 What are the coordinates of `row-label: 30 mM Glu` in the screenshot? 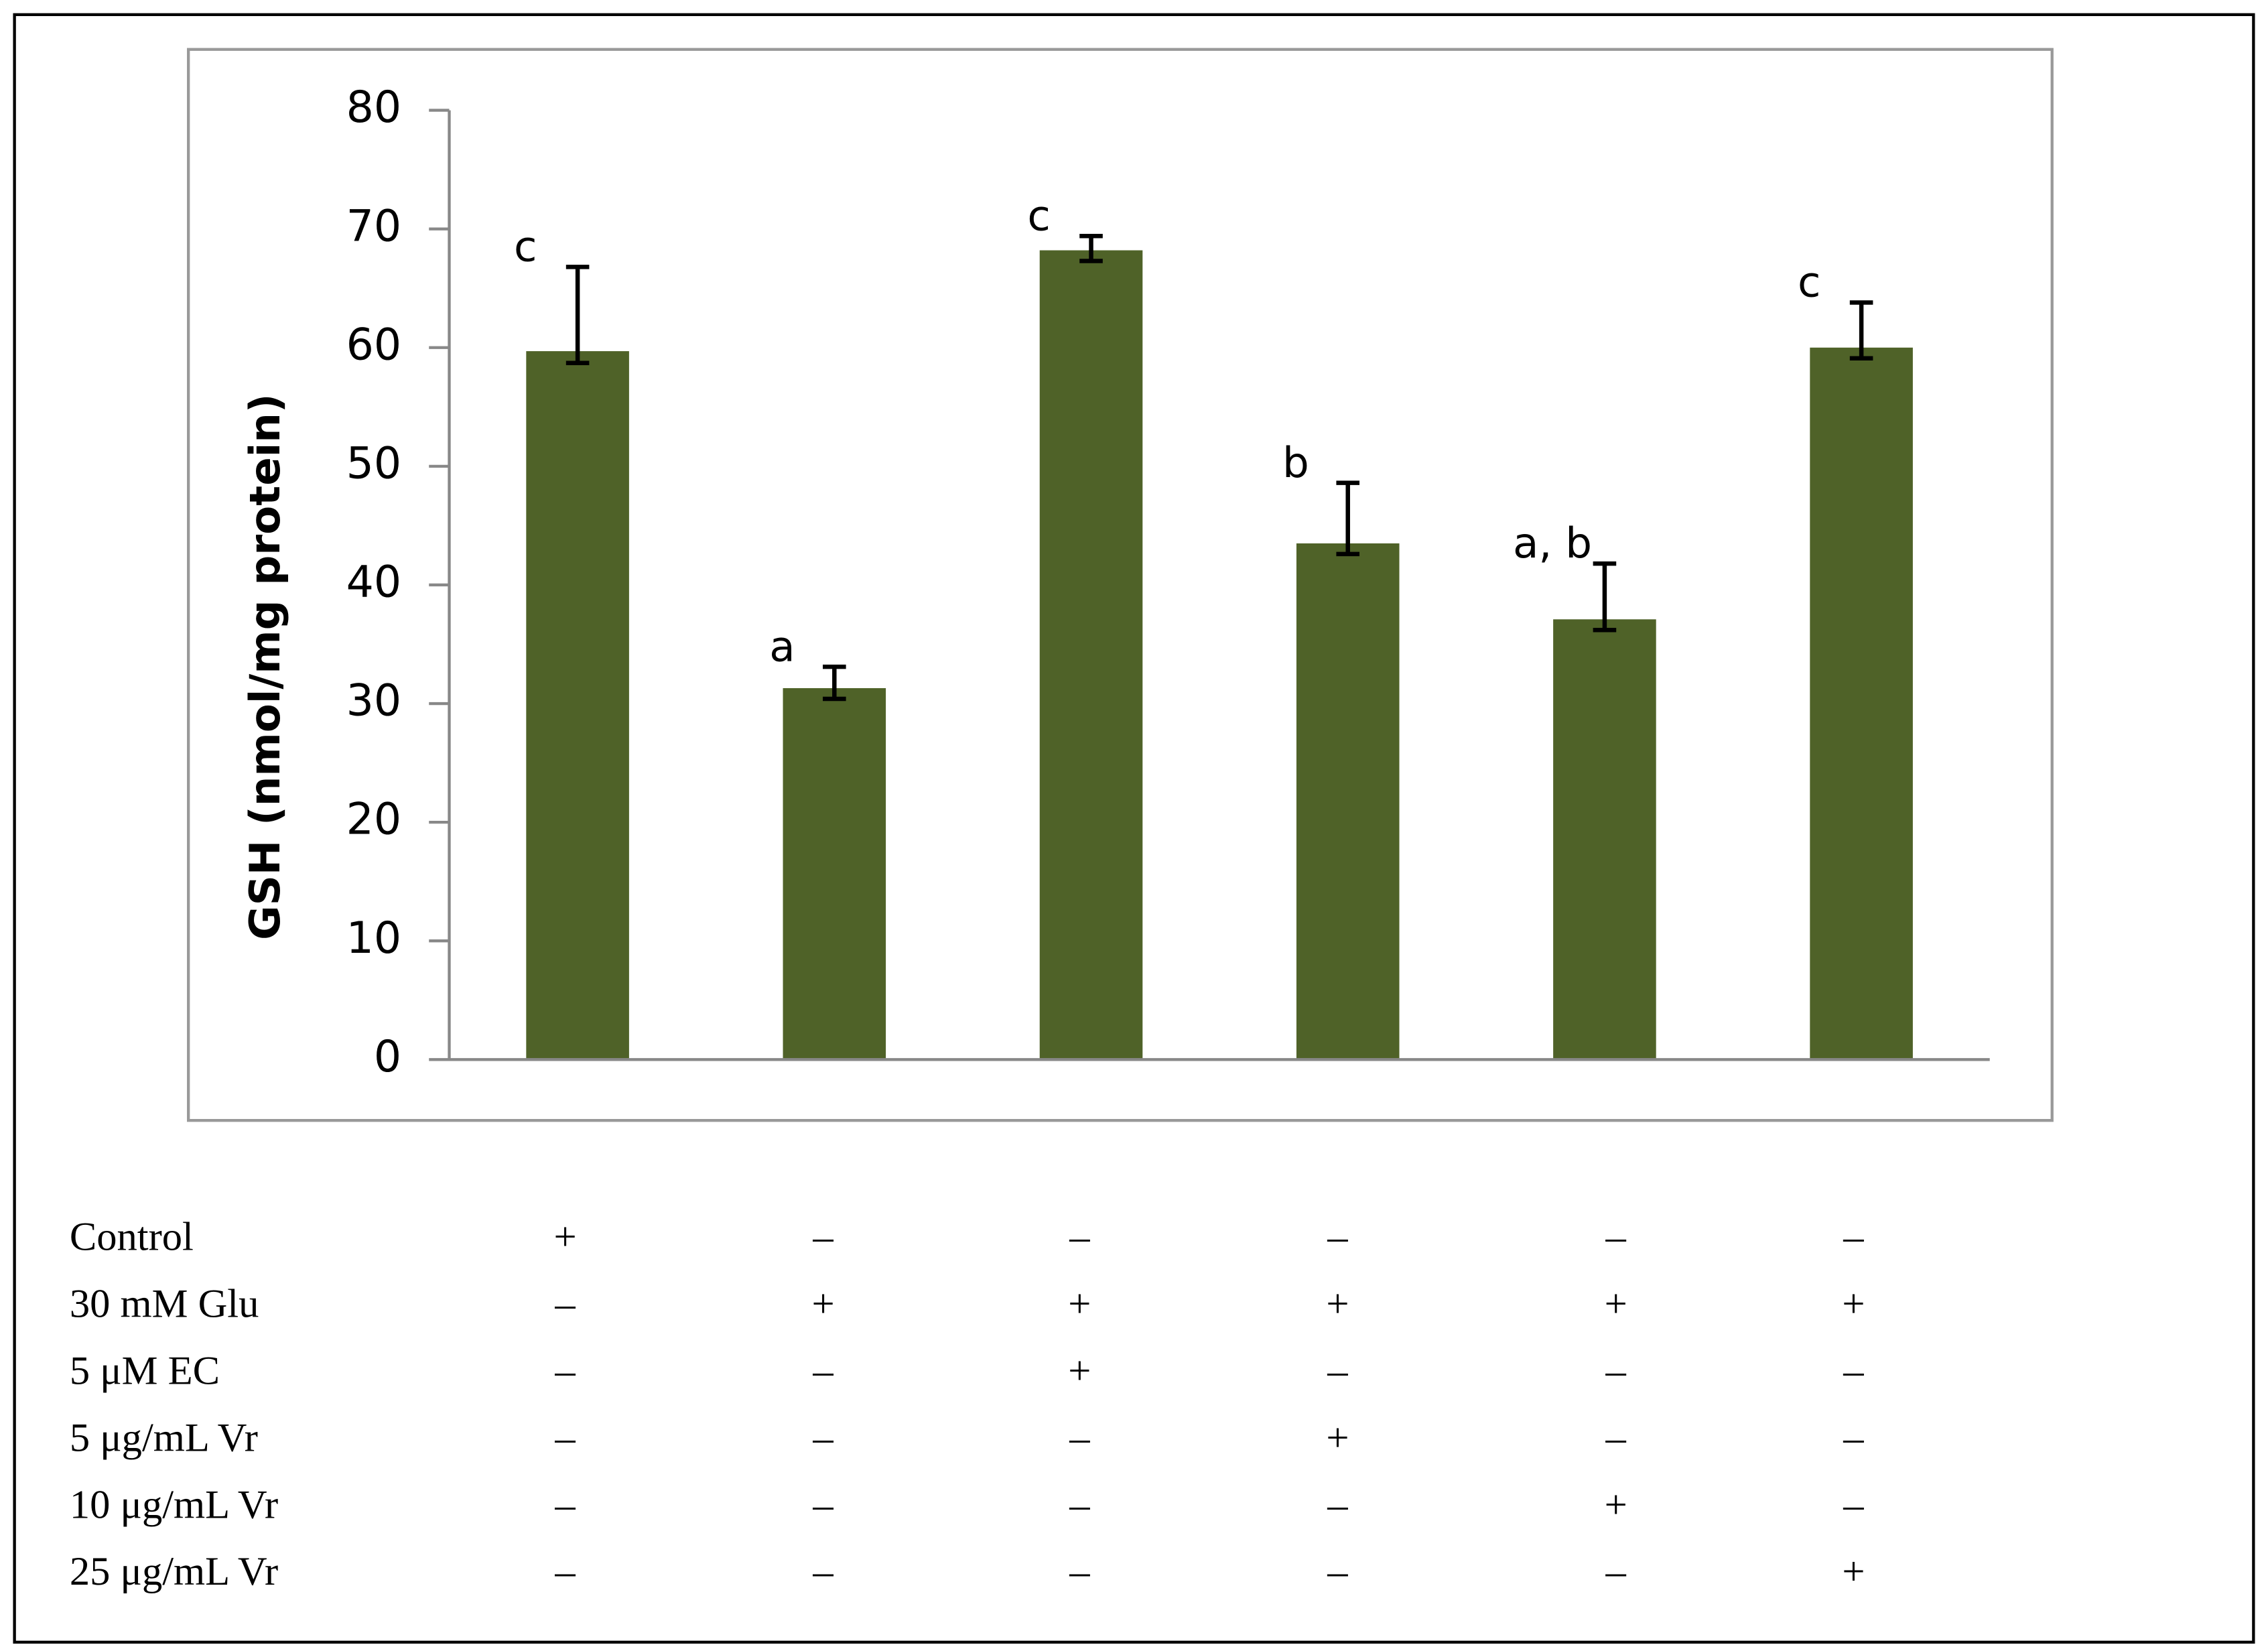 It's located at (164, 1304).